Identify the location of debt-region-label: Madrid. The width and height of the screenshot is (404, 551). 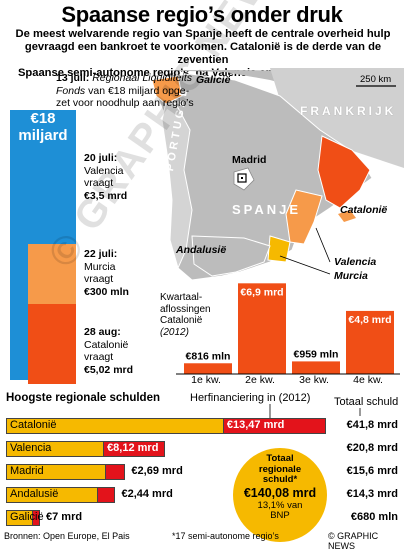
(27, 471).